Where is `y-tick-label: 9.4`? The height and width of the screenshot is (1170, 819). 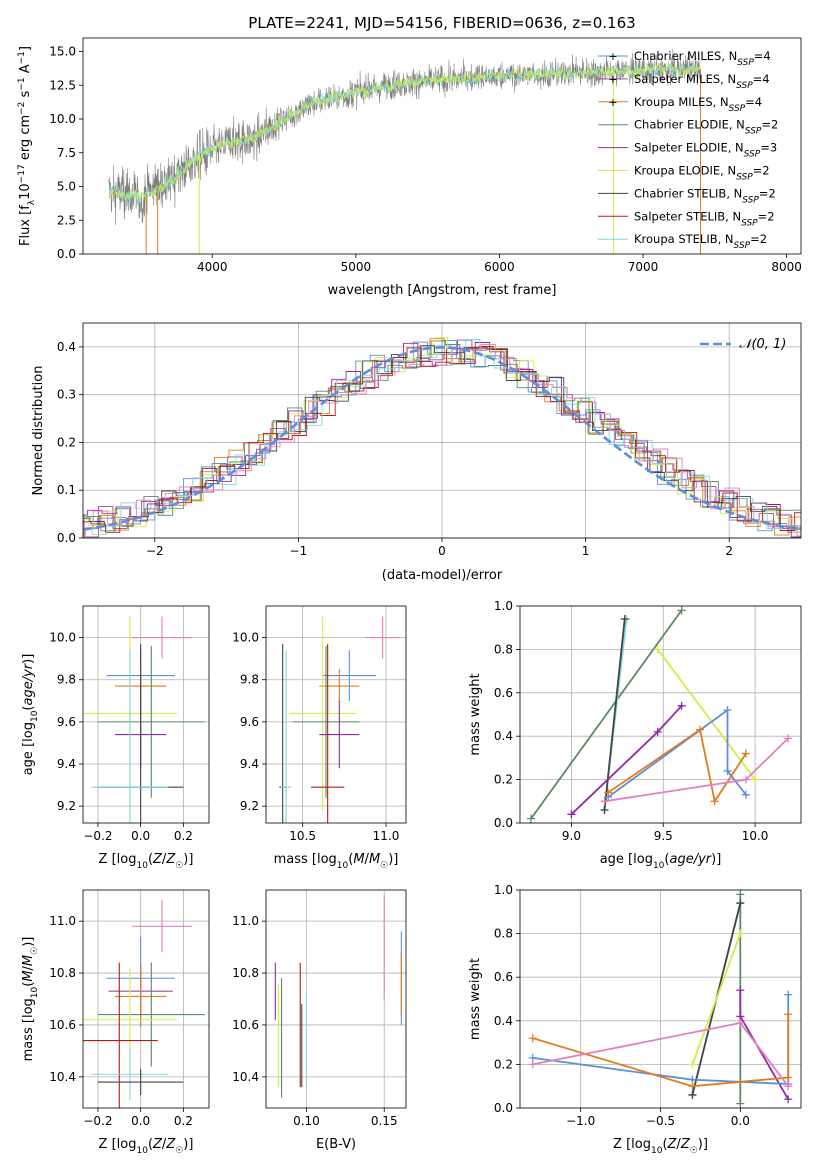 y-tick-label: 9.4 is located at coordinates (66, 764).